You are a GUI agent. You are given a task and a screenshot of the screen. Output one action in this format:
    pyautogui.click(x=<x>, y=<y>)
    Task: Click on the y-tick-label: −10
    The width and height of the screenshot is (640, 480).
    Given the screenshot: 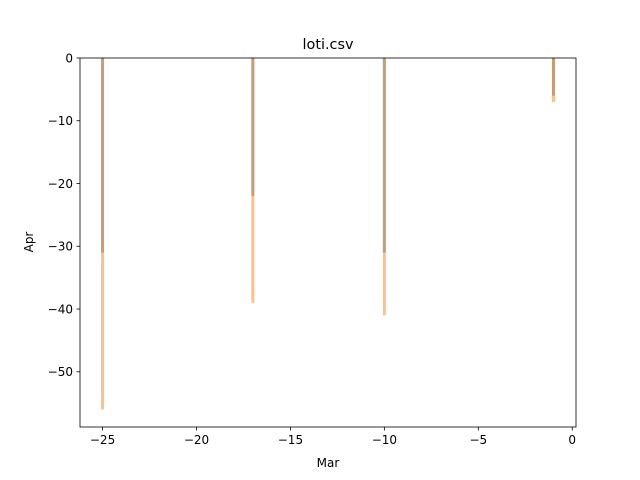 What is the action you would take?
    pyautogui.click(x=60, y=121)
    